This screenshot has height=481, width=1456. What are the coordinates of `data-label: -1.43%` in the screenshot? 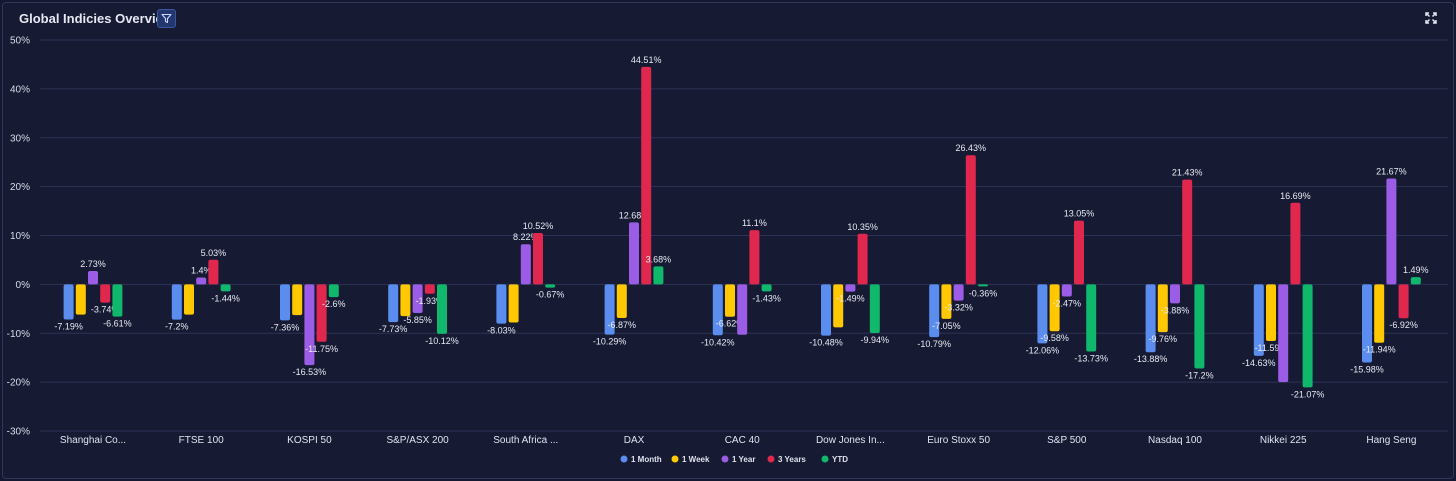 It's located at (766, 298).